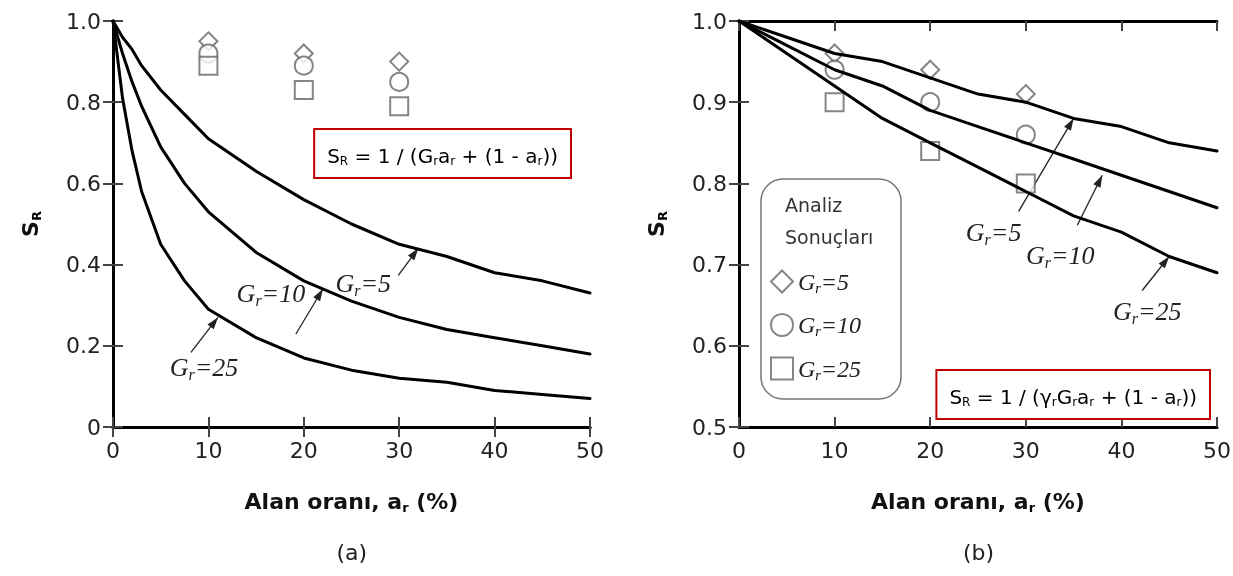 This screenshot has width=1233, height=576. Describe the element at coordinates (83, 265) in the screenshot. I see `y-tick-label: 0.4` at that location.